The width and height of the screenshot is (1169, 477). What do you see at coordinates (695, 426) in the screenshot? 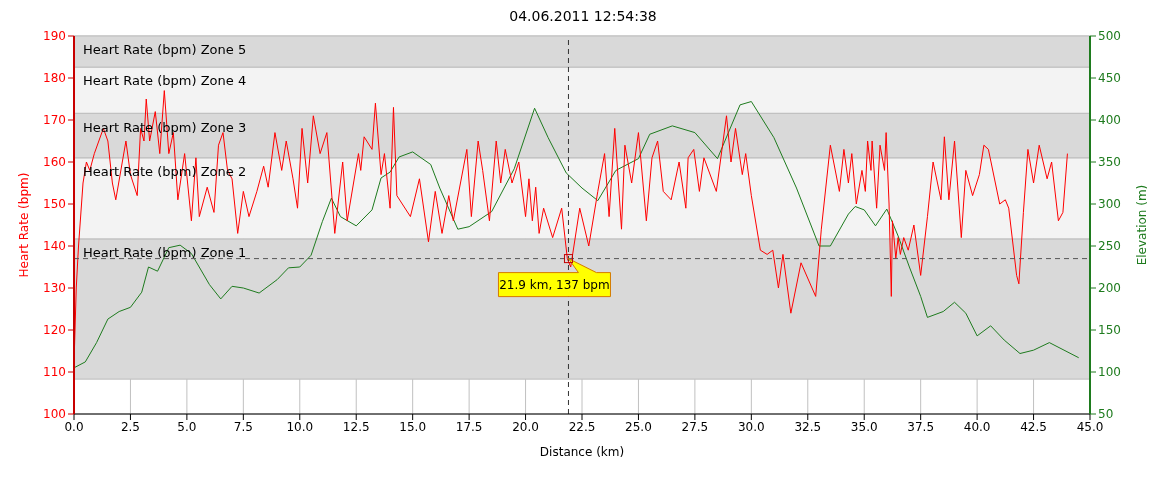
I see `x-tick-label: 27.5` at bounding box center [695, 426].